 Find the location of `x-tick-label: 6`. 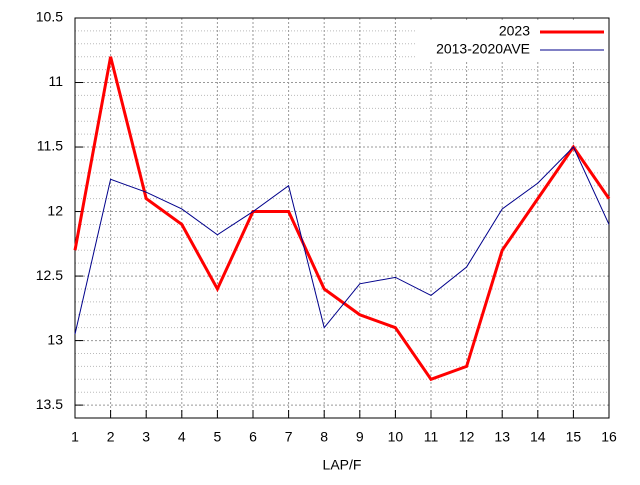

x-tick-label: 6 is located at coordinates (253, 437).